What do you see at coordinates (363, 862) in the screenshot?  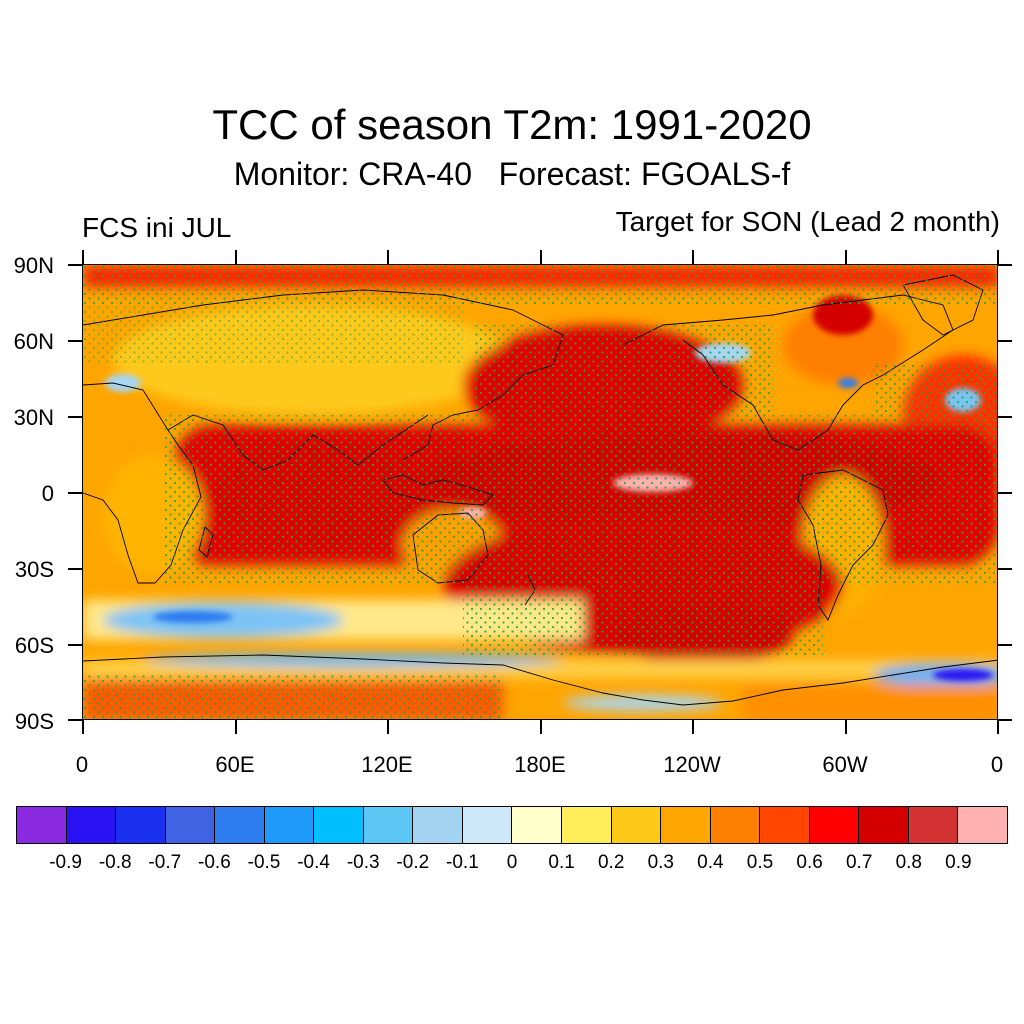 I see `colorbar-label: -0.3` at bounding box center [363, 862].